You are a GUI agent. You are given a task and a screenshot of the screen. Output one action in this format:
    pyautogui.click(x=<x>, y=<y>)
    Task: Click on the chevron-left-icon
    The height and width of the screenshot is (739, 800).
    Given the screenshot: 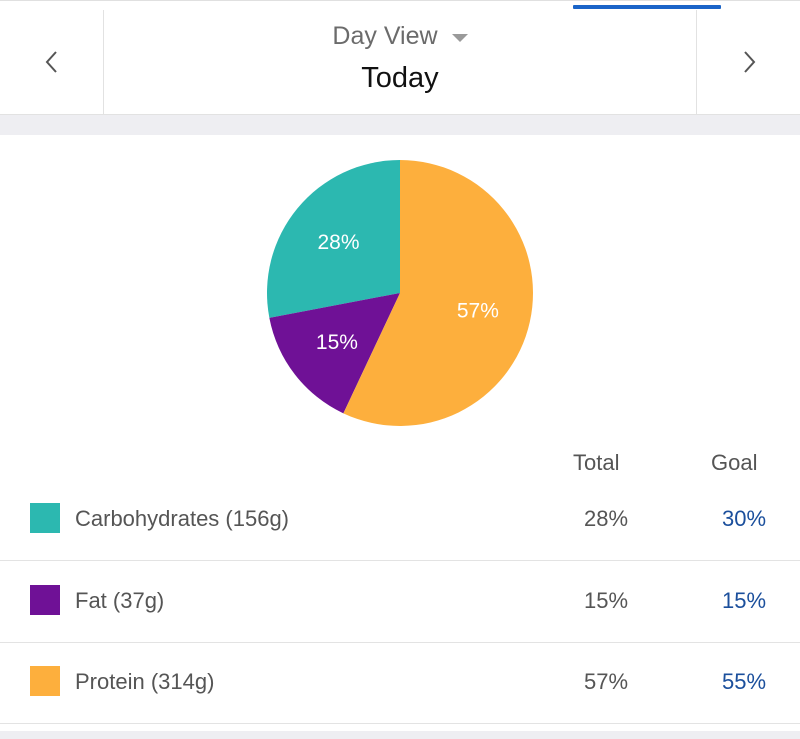 What is the action you would take?
    pyautogui.click(x=51, y=62)
    